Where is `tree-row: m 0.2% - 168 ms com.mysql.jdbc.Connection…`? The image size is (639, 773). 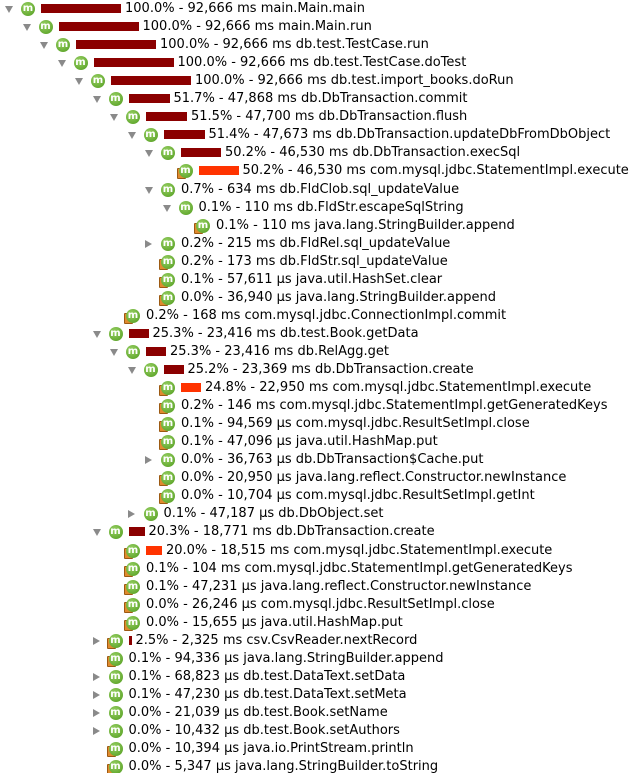 tree-row: m 0.2% - 168 ms com.mysql.jdbc.Connection… is located at coordinates (319, 316).